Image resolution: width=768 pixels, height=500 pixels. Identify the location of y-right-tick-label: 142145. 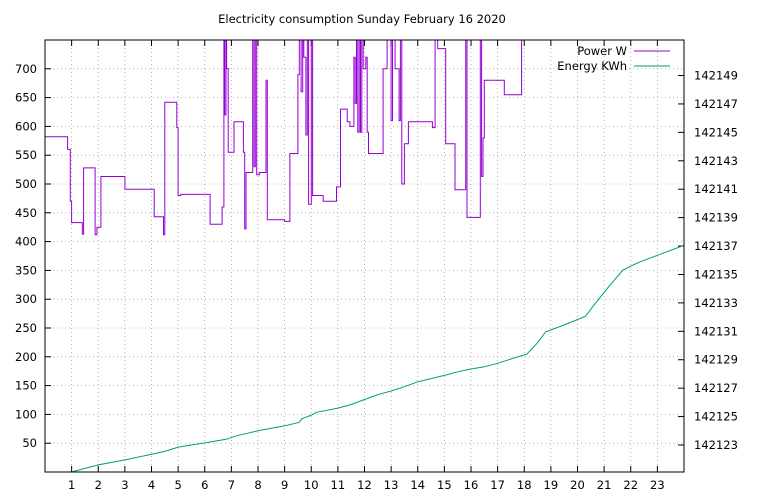
(716, 132).